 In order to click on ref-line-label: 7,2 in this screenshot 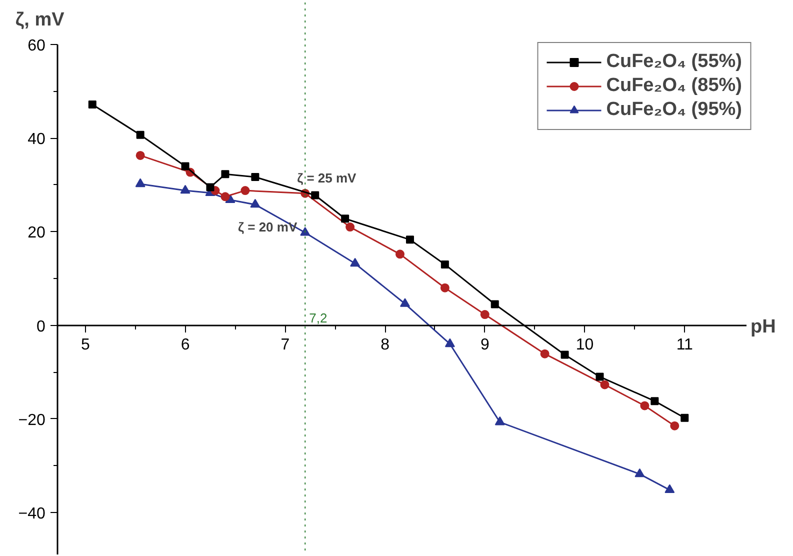, I will do `click(318, 318)`.